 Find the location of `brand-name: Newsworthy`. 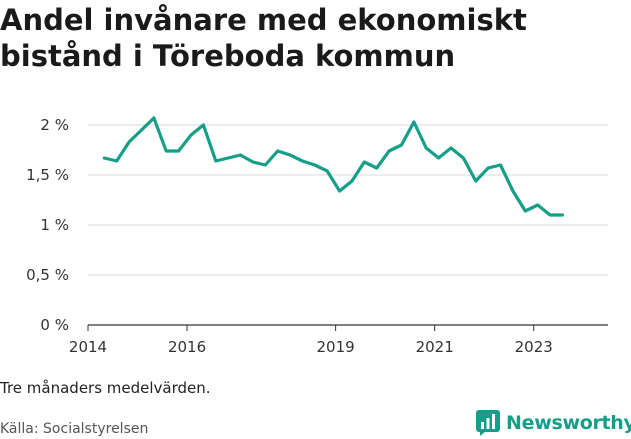

brand-name: Newsworthy is located at coordinates (568, 423).